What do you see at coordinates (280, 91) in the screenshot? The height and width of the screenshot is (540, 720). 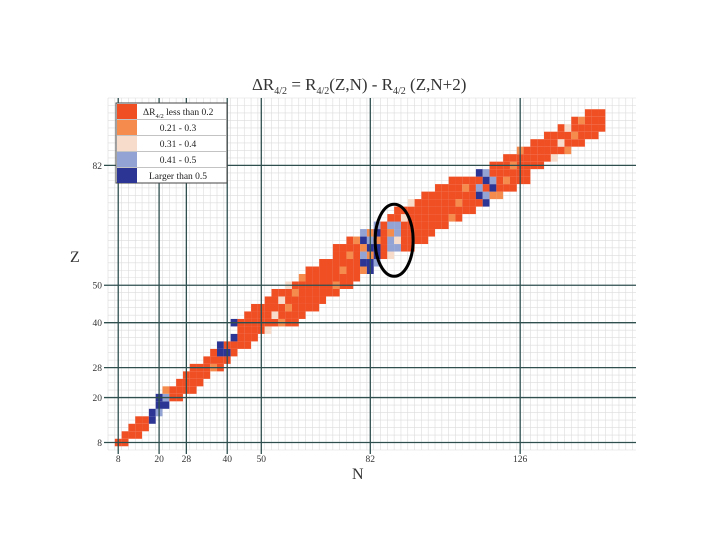 I see `title-lhs-sub: 4/2` at bounding box center [280, 91].